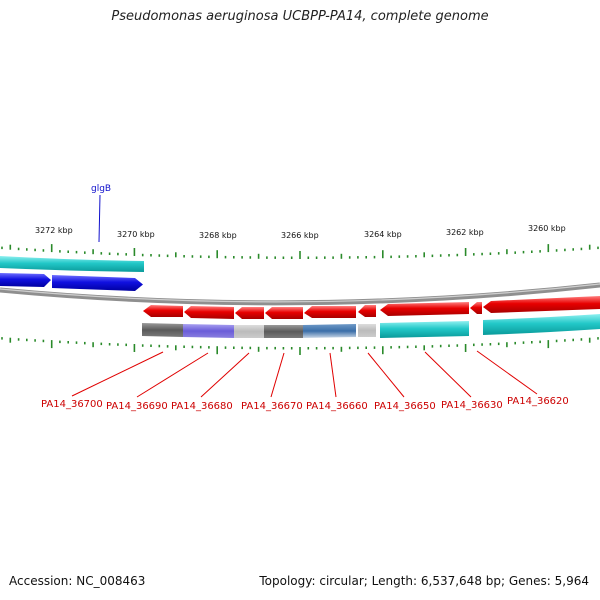 This screenshot has width=600, height=600. Describe the element at coordinates (72, 404) in the screenshot. I see `locus-label: PA14_36700` at that location.